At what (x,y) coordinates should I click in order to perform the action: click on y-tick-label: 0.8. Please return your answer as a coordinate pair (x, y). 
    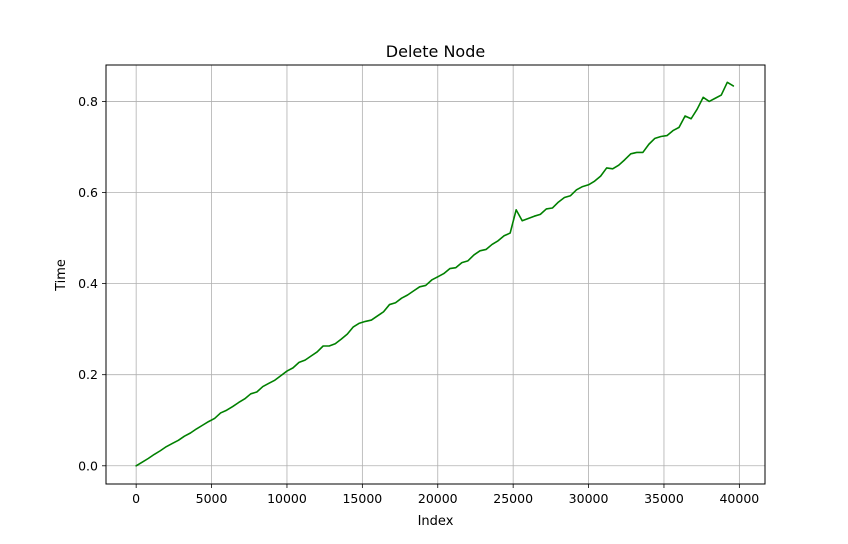
    Looking at the image, I should click on (88, 101).